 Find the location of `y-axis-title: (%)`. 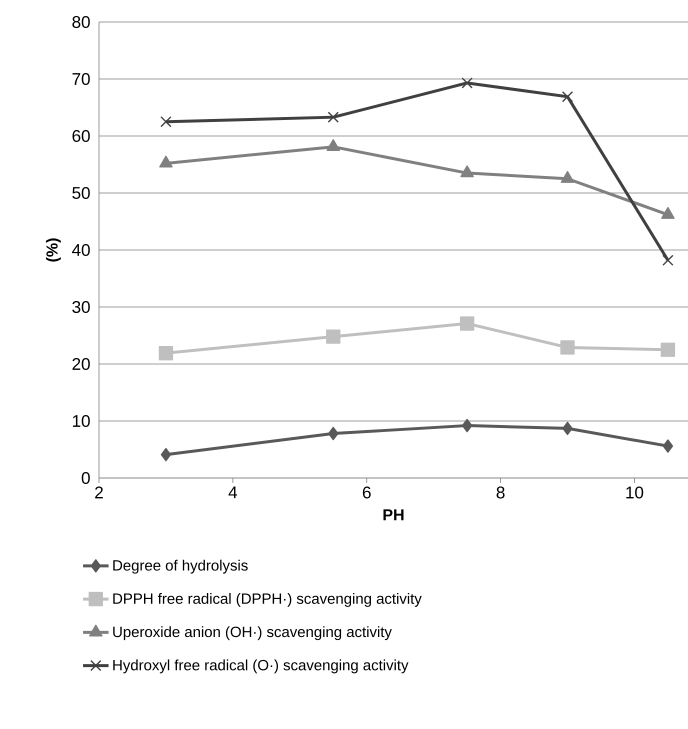

y-axis-title: (%) is located at coordinates (53, 250).